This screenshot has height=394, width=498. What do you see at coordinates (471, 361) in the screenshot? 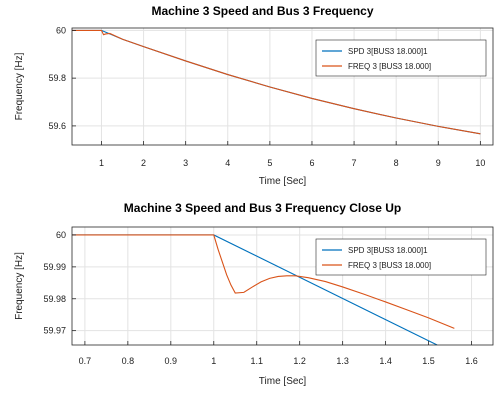
I see `x-tick-label: 1.6` at bounding box center [471, 361].